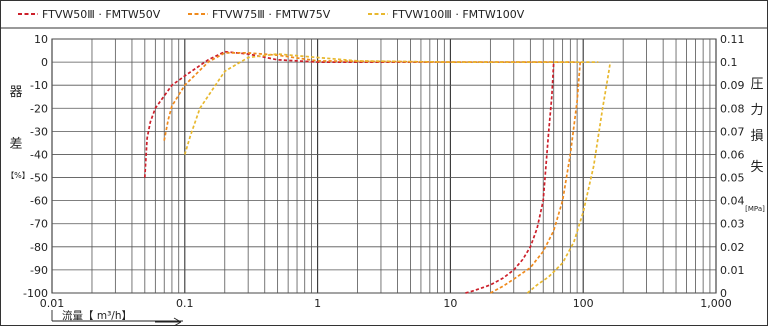 The image size is (768, 330). Describe the element at coordinates (39, 224) in the screenshot. I see `y-left-tick-label: -70` at that location.